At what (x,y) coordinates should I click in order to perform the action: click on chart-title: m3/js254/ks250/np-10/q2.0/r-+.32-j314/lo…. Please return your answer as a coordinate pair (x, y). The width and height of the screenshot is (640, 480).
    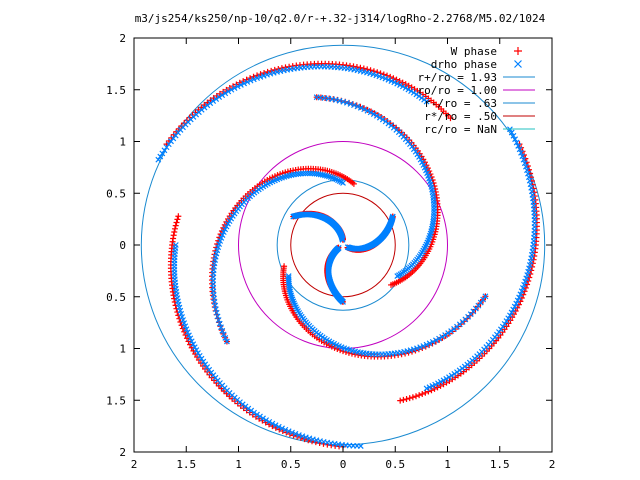
    Looking at the image, I should click on (340, 18).